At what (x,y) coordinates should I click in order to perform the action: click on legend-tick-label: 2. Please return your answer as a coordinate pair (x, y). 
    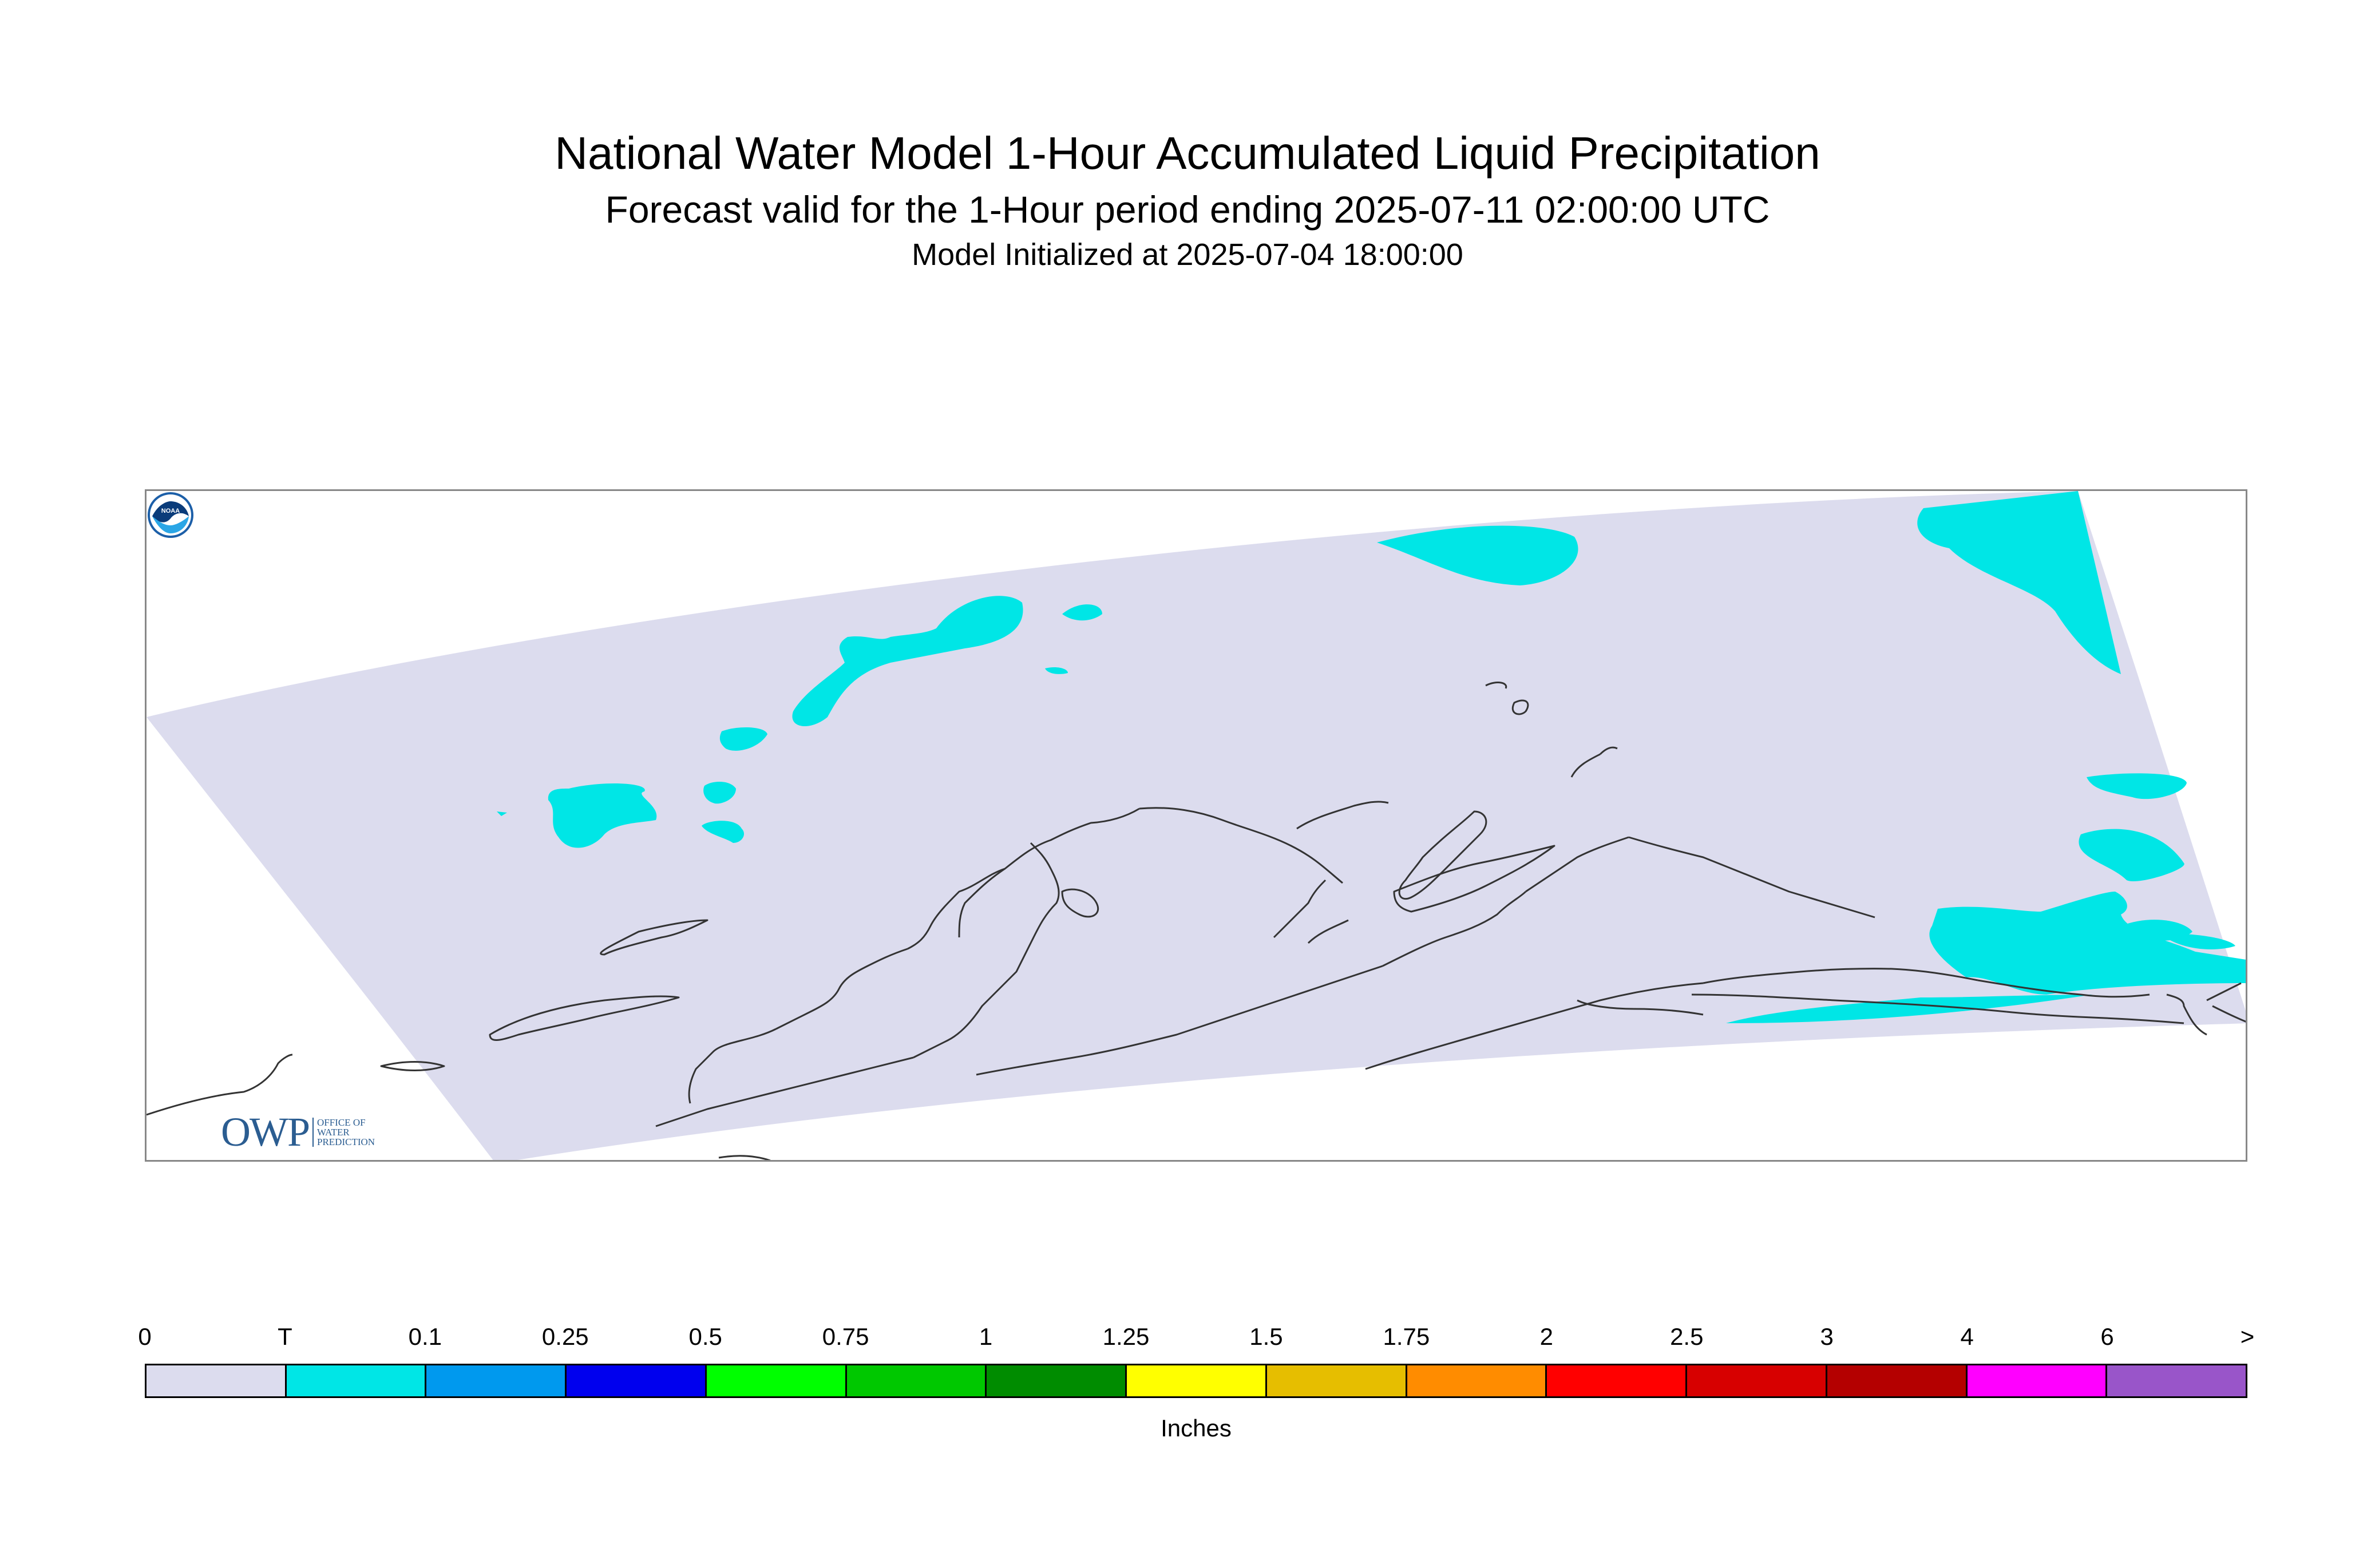
    Looking at the image, I should click on (1546, 1336).